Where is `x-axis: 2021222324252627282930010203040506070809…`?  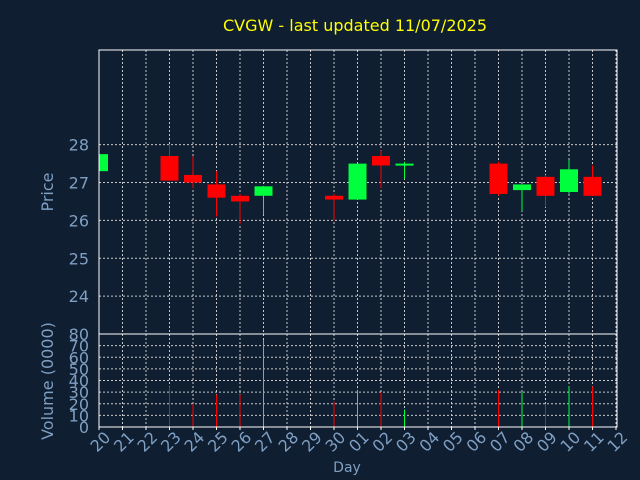 x-axis: 2021222324252627282930010203040506070809… is located at coordinates (358, 441).